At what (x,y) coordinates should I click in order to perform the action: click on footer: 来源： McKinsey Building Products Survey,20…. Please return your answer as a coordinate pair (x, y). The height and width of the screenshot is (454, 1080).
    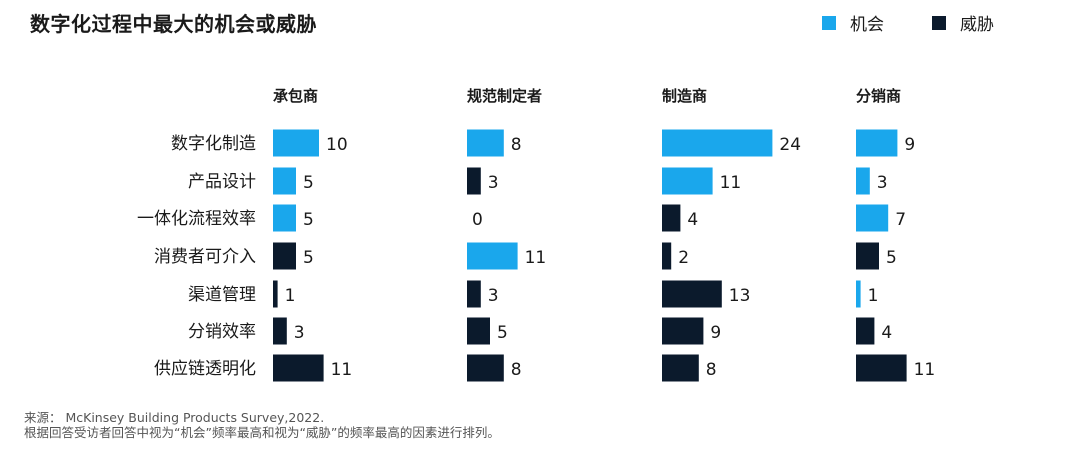
    Looking at the image, I should click on (262, 425).